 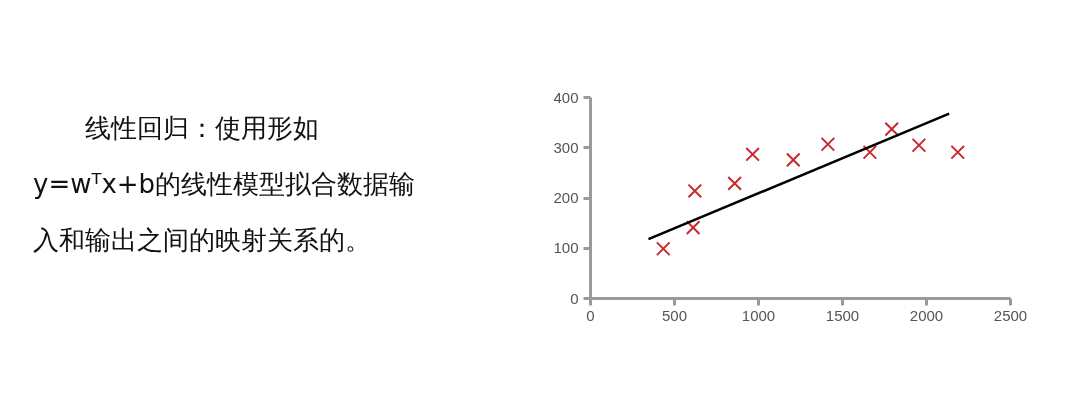 What do you see at coordinates (842, 315) in the screenshot?
I see `x-tick-label: 1500` at bounding box center [842, 315].